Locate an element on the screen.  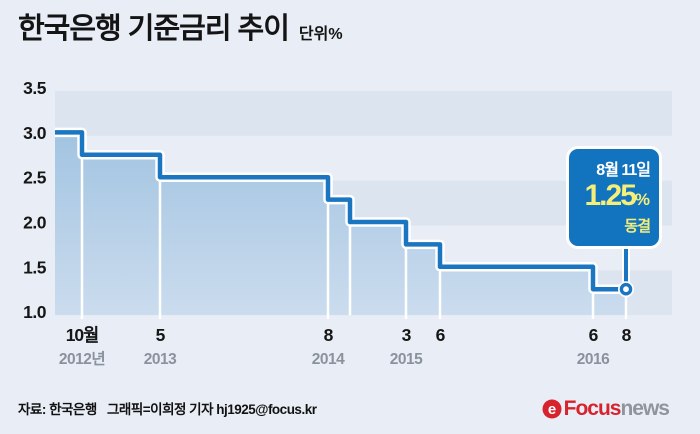
callout-date: 8월 11일 is located at coordinates (623, 170).